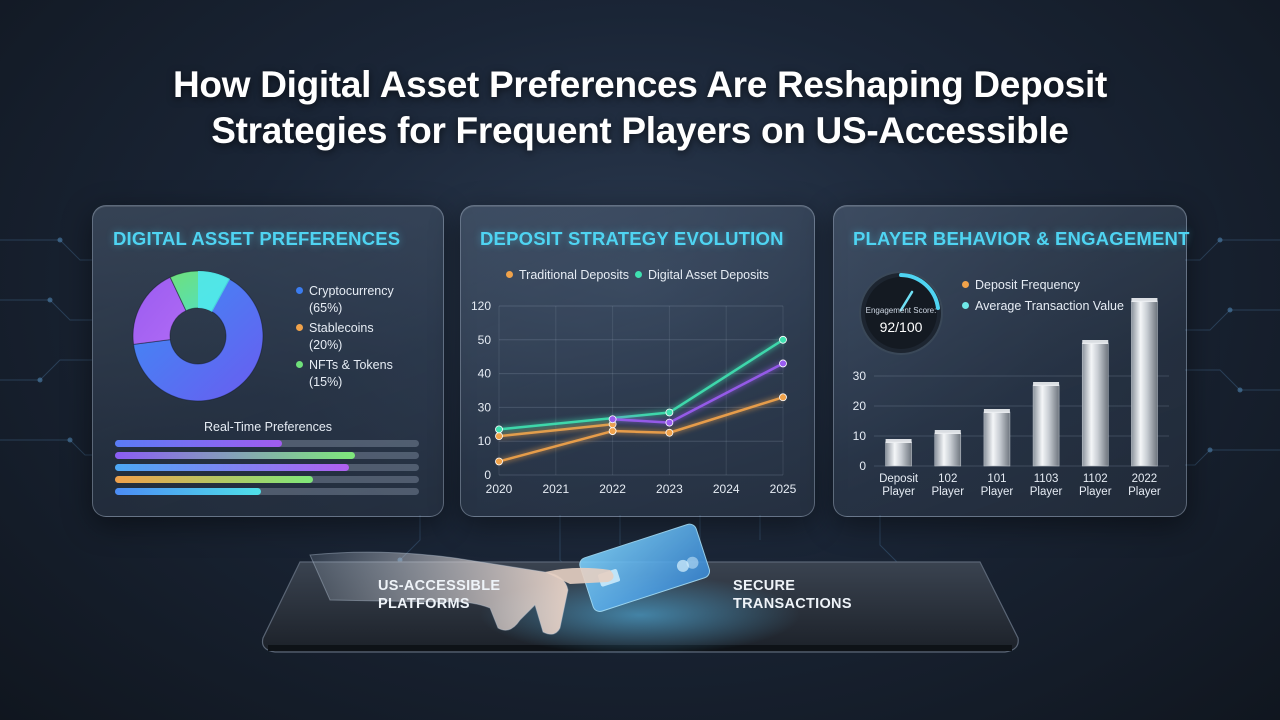 The height and width of the screenshot is (720, 1280). Describe the element at coordinates (481, 306) in the screenshot. I see `y-tick-label: 120` at that location.